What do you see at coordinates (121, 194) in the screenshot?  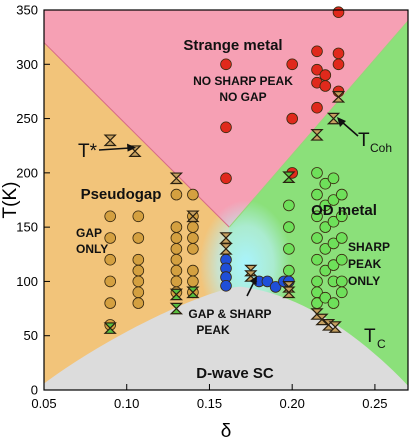 I see `pseudogap-label: Pseudogap` at bounding box center [121, 194].